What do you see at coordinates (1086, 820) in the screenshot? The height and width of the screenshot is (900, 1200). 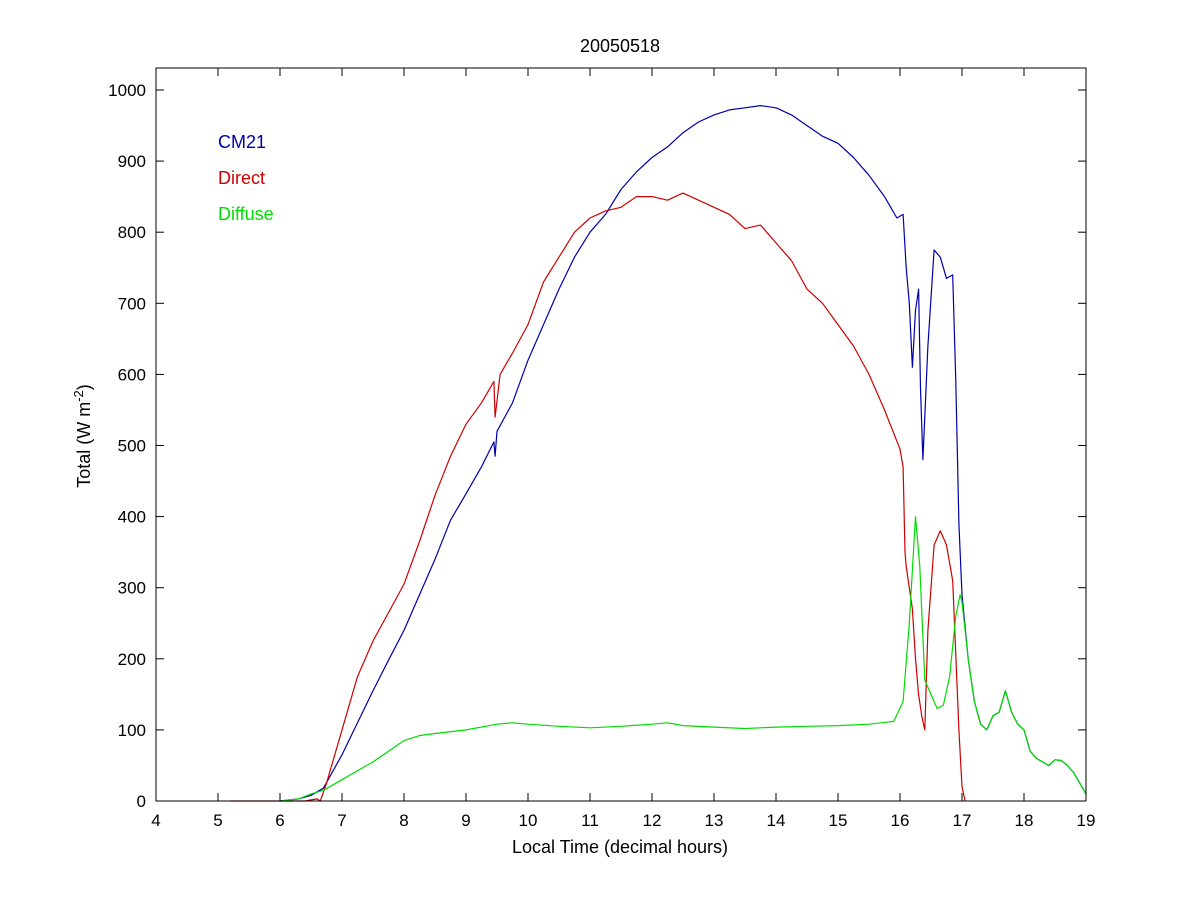 I see `x-tick-label: 19` at bounding box center [1086, 820].